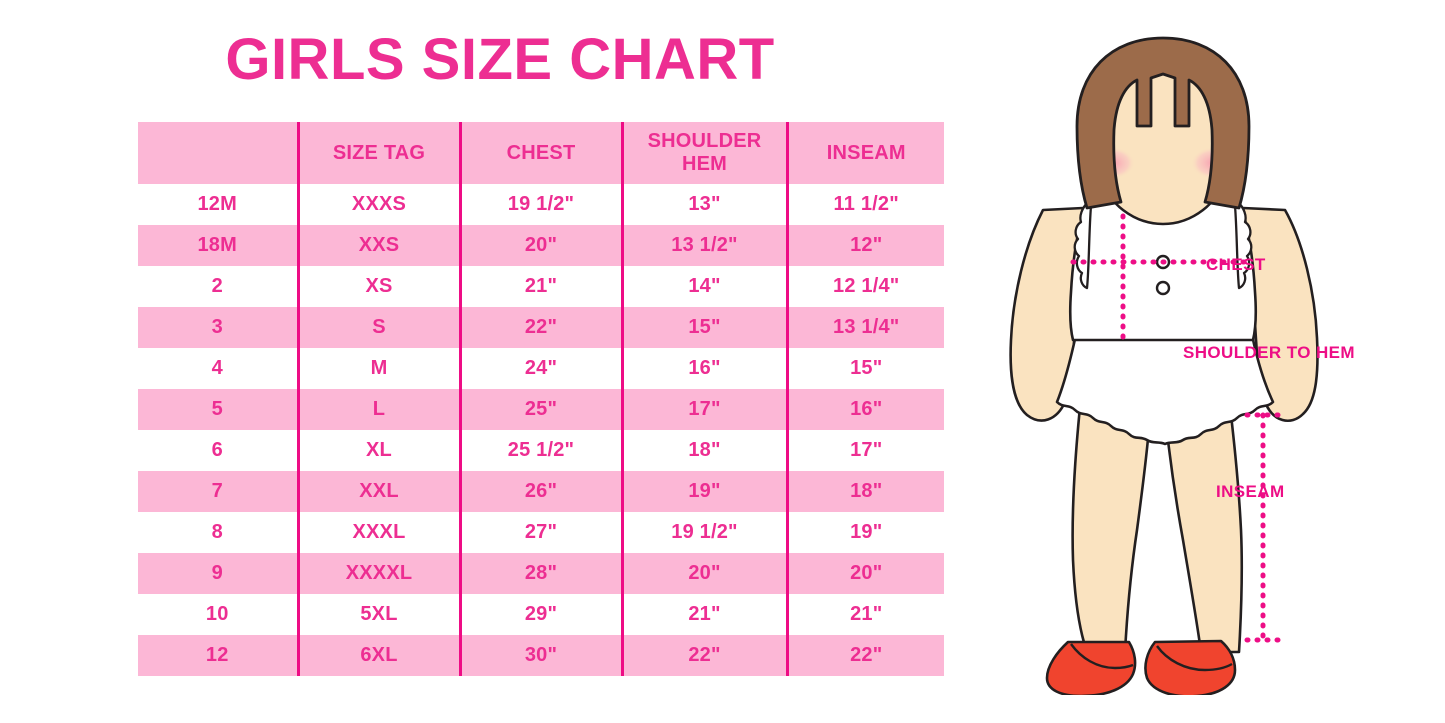 The width and height of the screenshot is (1445, 723). Describe the element at coordinates (218, 245) in the screenshot. I see `cell-size: 18M` at that location.